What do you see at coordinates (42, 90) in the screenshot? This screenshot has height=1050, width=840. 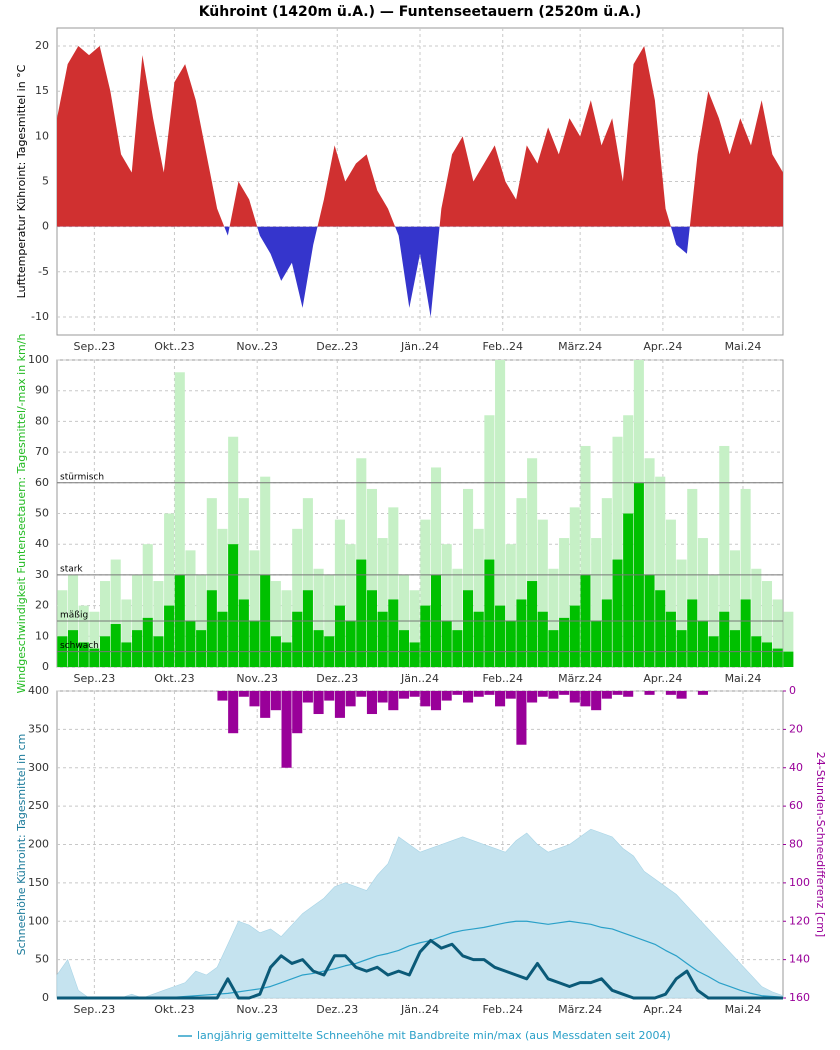 I see `y-tick-label: 15` at bounding box center [42, 90].